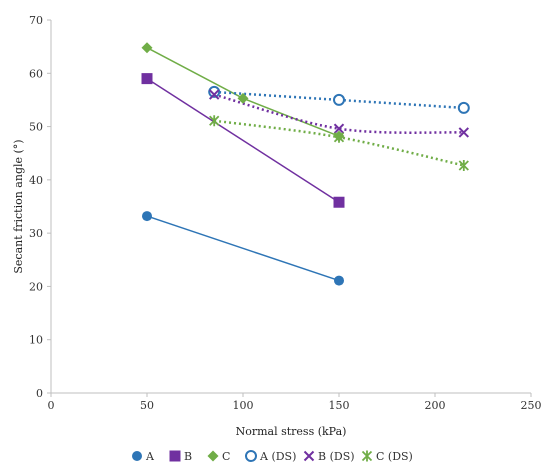 Image resolution: width=550 pixels, height=472 pixels. What do you see at coordinates (36, 73) in the screenshot?
I see `y-tick-label: 60` at bounding box center [36, 73].